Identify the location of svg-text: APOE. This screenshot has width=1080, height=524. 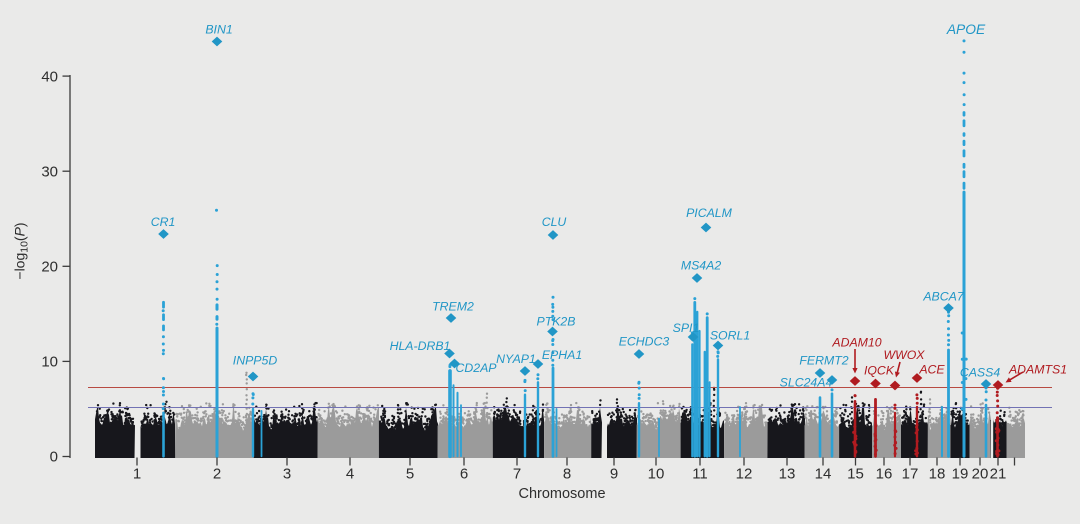
(966, 29).